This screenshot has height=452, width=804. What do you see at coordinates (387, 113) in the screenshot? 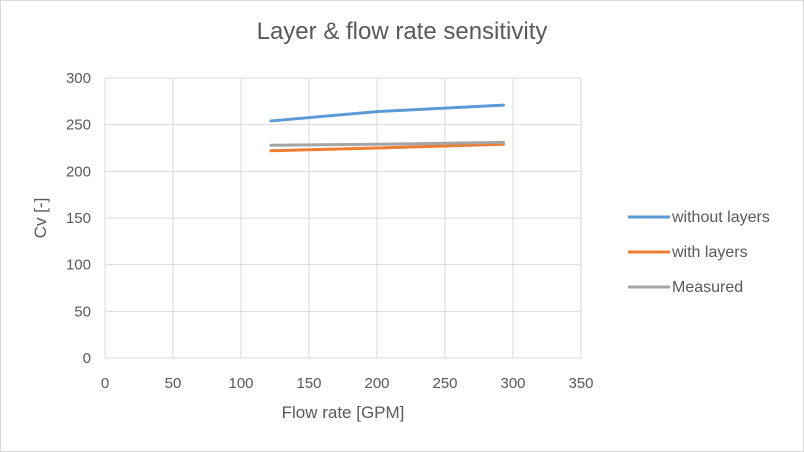
I see `series-line-without-layers` at bounding box center [387, 113].